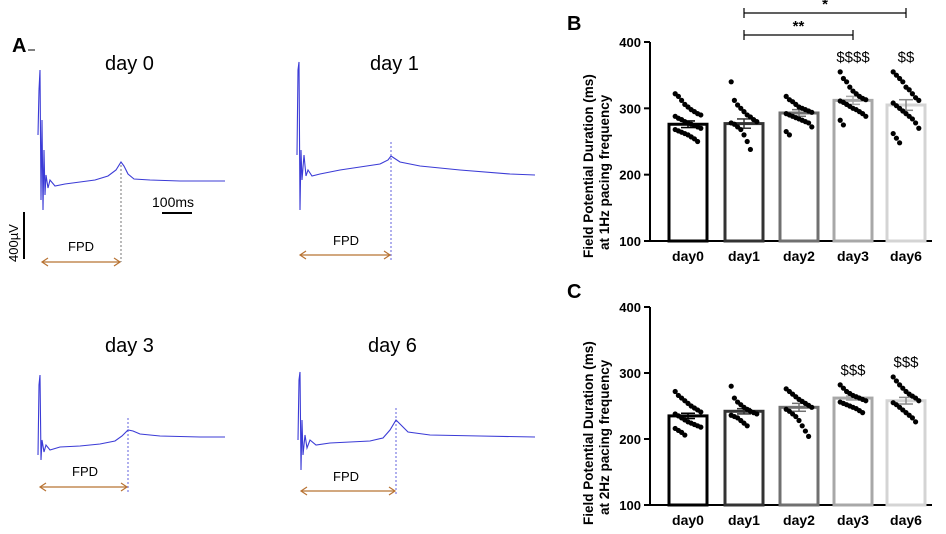  I want to click on panel-c-y-tick-label: 100, so click(630, 505).